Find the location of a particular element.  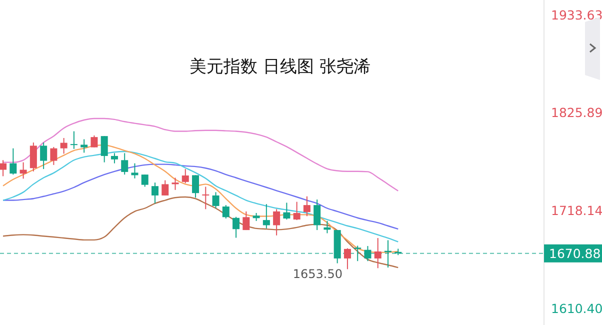

y-tick-label: 1933.63 is located at coordinates (576, 14).